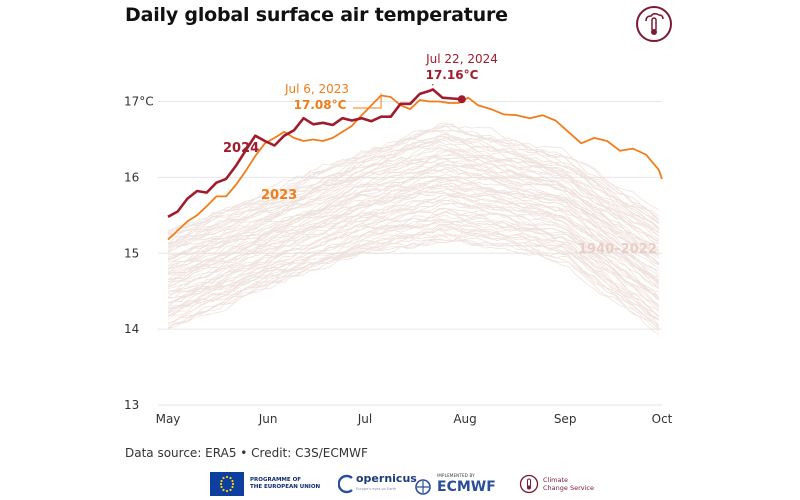  What do you see at coordinates (617, 249) in the screenshot?
I see `series-label-1940-2022: 1940–2022` at bounding box center [617, 249].